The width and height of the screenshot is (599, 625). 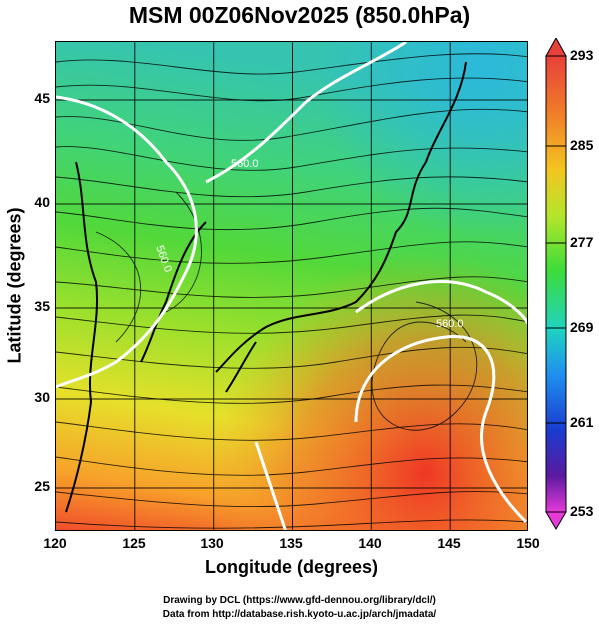 I want to click on x-axis-label: Longitude (degrees), so click(x=291, y=567).